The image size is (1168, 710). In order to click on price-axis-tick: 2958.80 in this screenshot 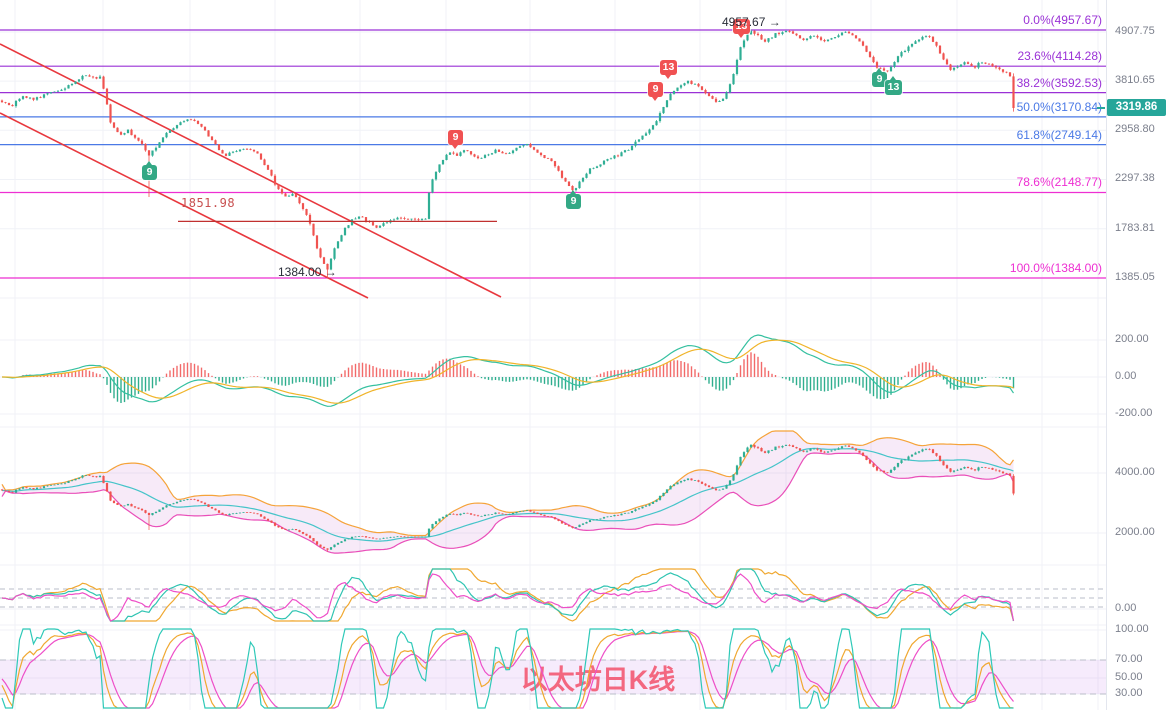, I will do `click(1135, 129)`.